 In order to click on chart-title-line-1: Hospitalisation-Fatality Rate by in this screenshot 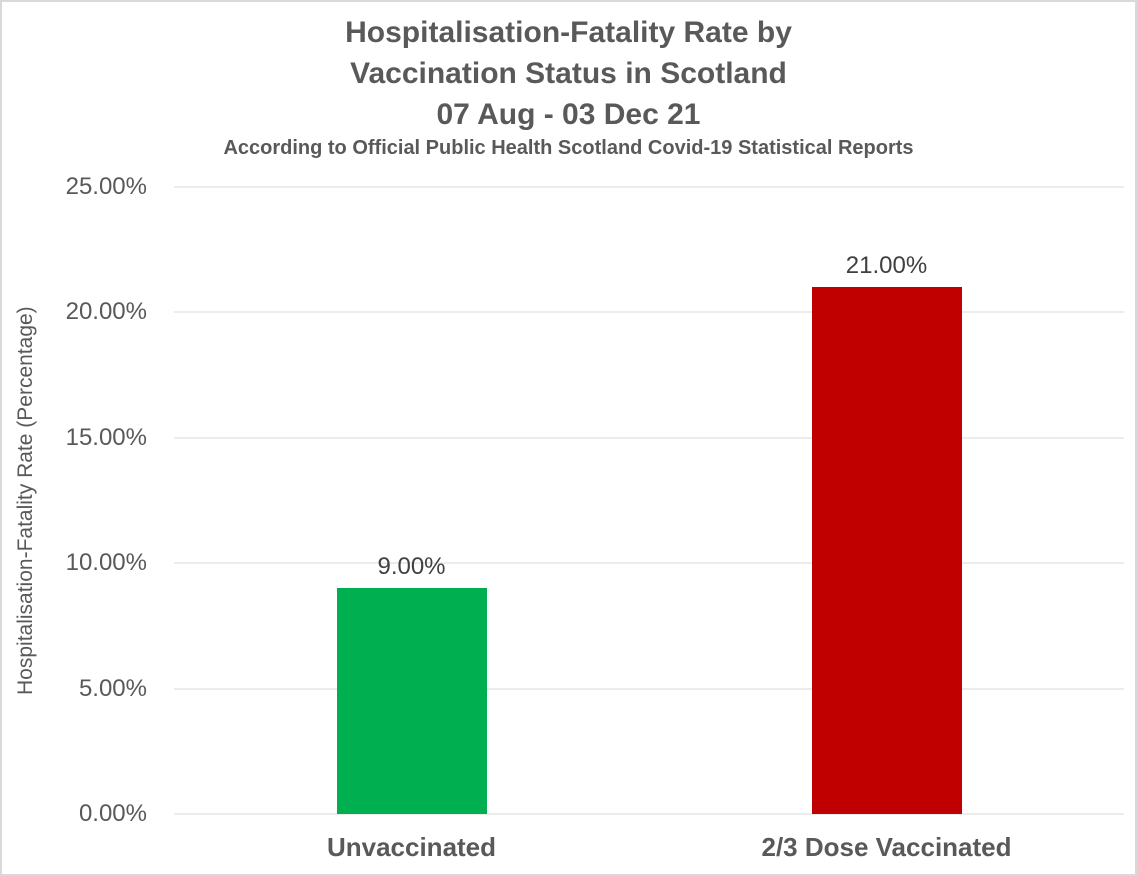, I will do `click(568, 32)`.